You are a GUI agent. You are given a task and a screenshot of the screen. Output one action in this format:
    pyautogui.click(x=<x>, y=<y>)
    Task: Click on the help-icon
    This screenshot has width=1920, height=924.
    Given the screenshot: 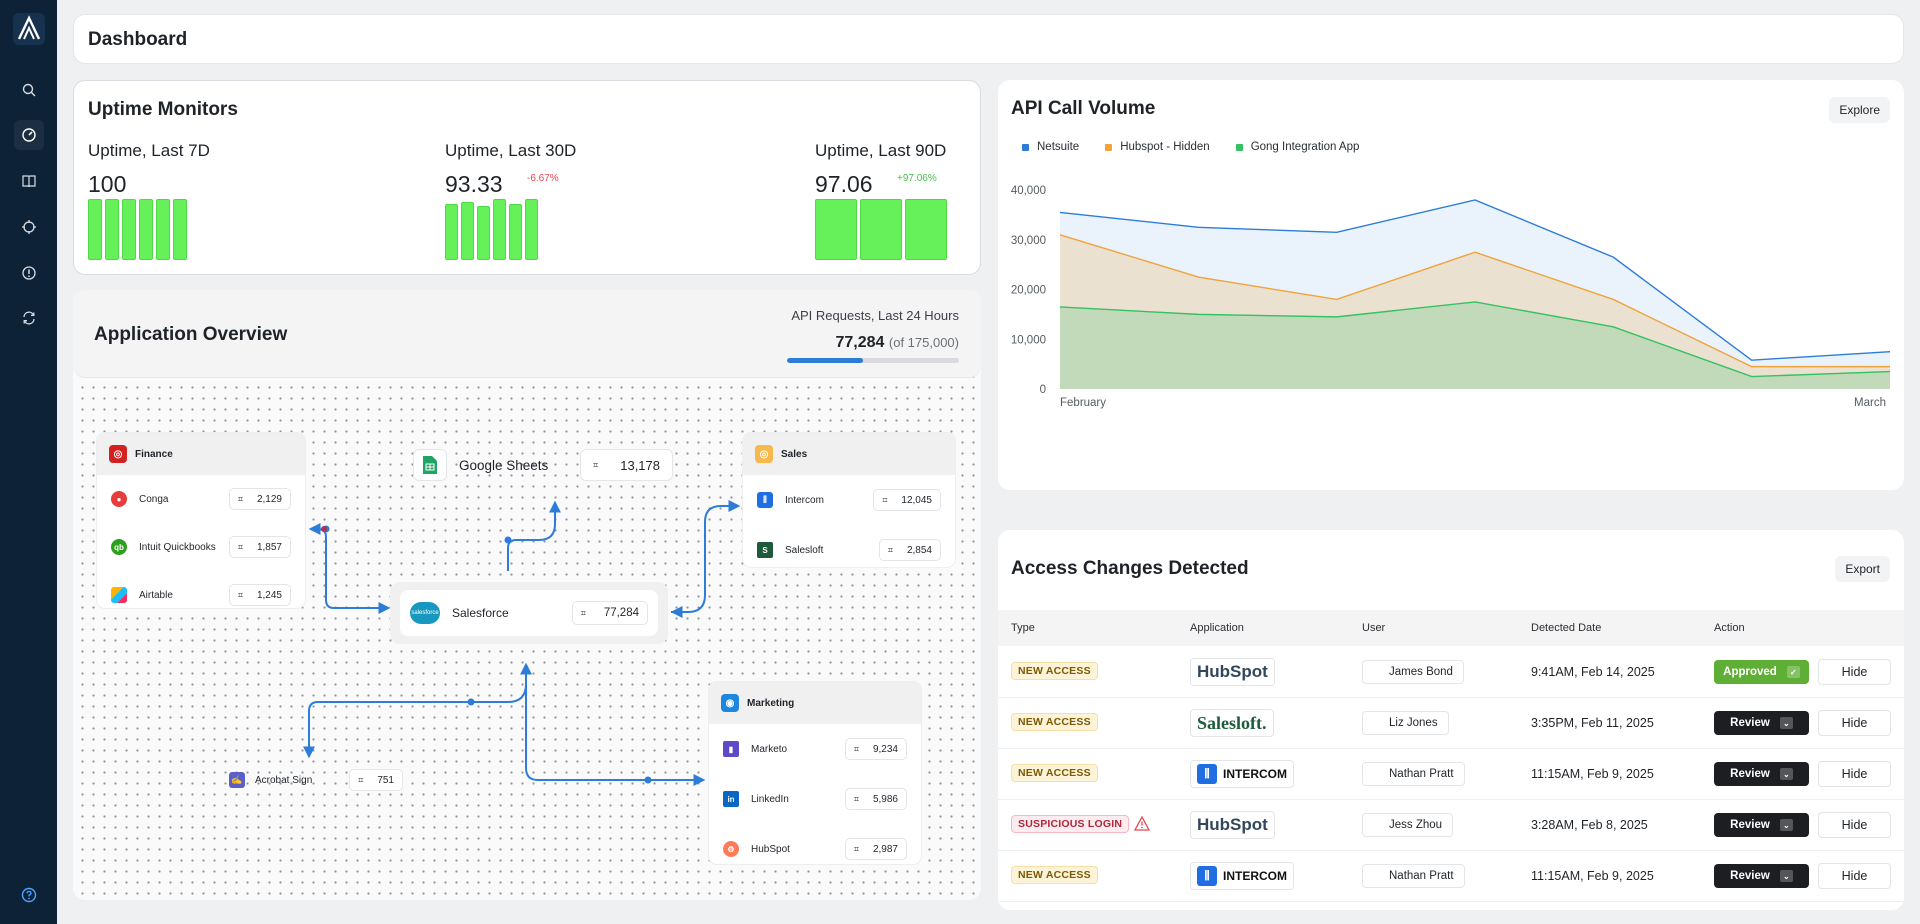 What is the action you would take?
    pyautogui.click(x=29, y=895)
    